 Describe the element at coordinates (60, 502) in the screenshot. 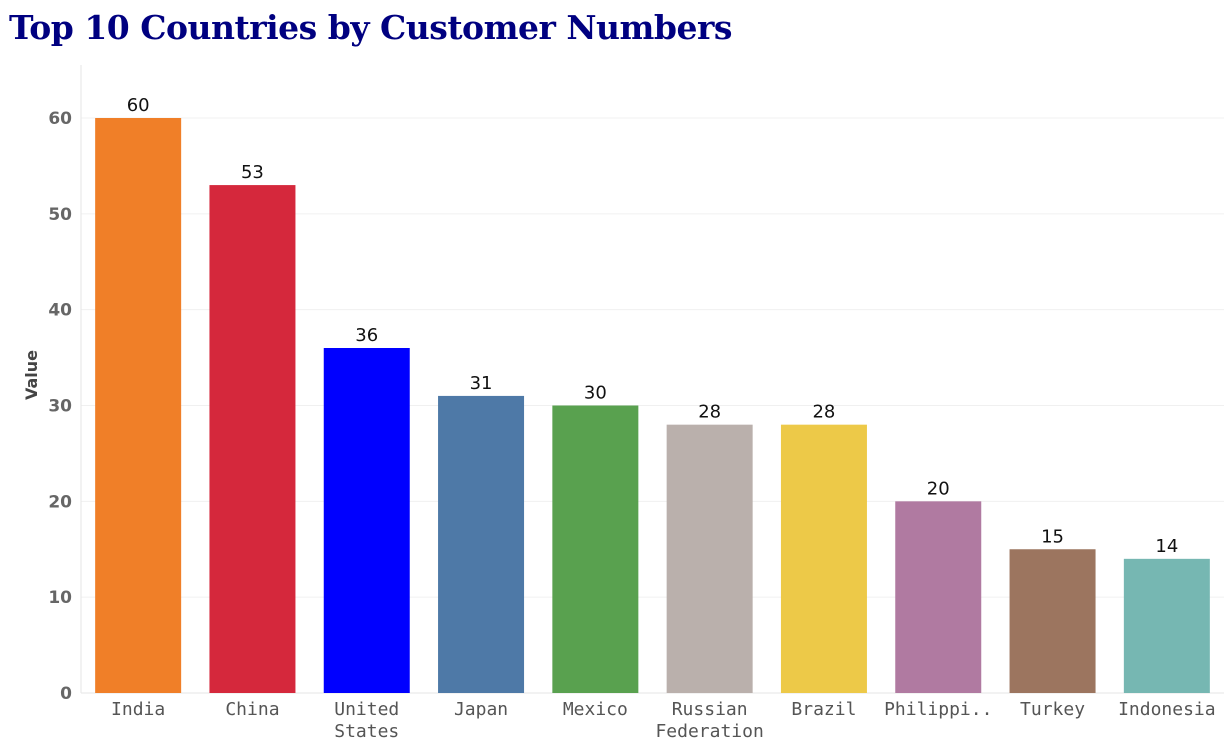

I see `y-tick-label: 20` at that location.